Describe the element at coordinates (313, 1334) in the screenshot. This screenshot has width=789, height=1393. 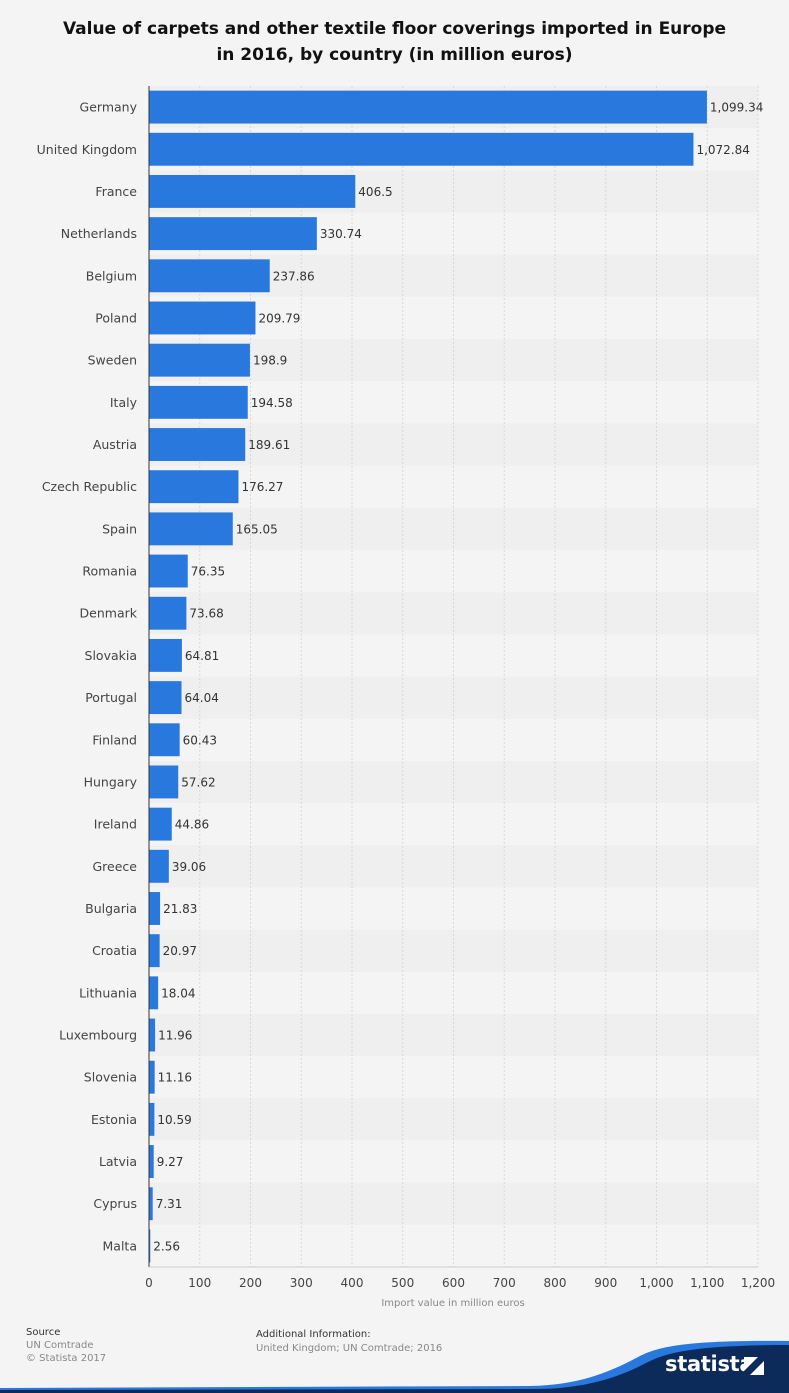
I see `additional-info-heading: Additional Information:` at that location.